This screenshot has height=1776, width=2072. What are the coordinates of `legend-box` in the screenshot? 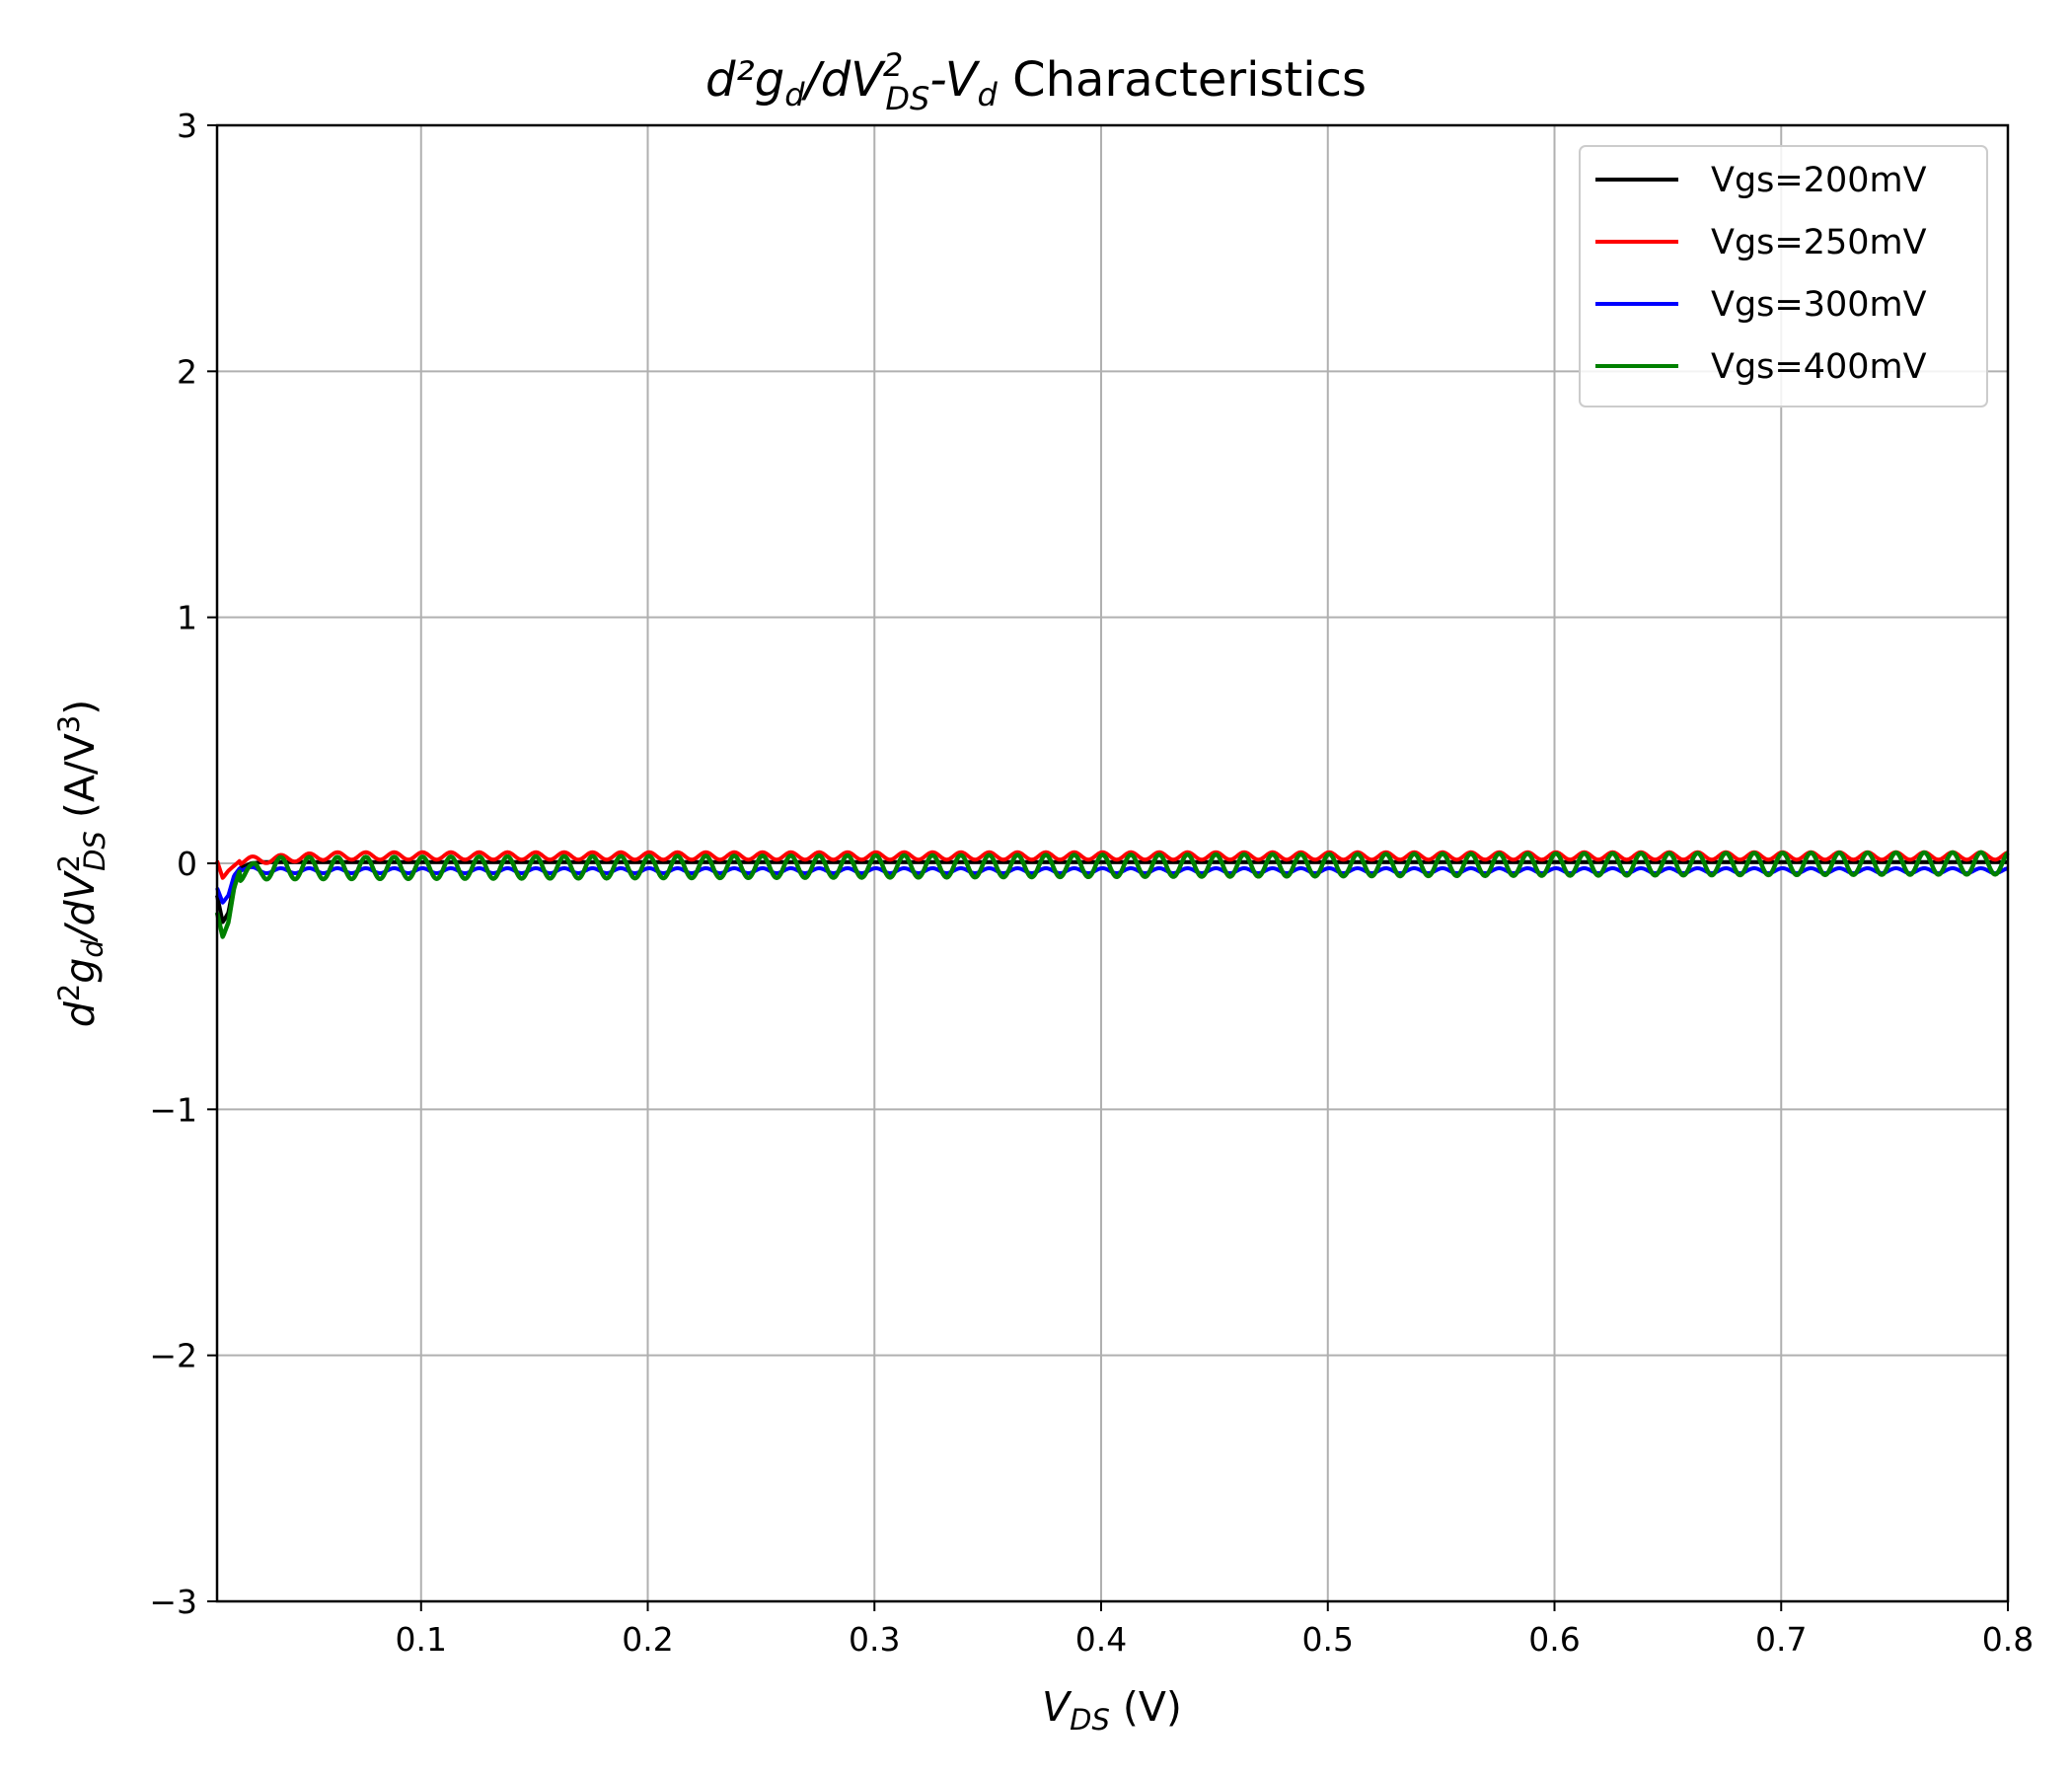 It's located at (1784, 276).